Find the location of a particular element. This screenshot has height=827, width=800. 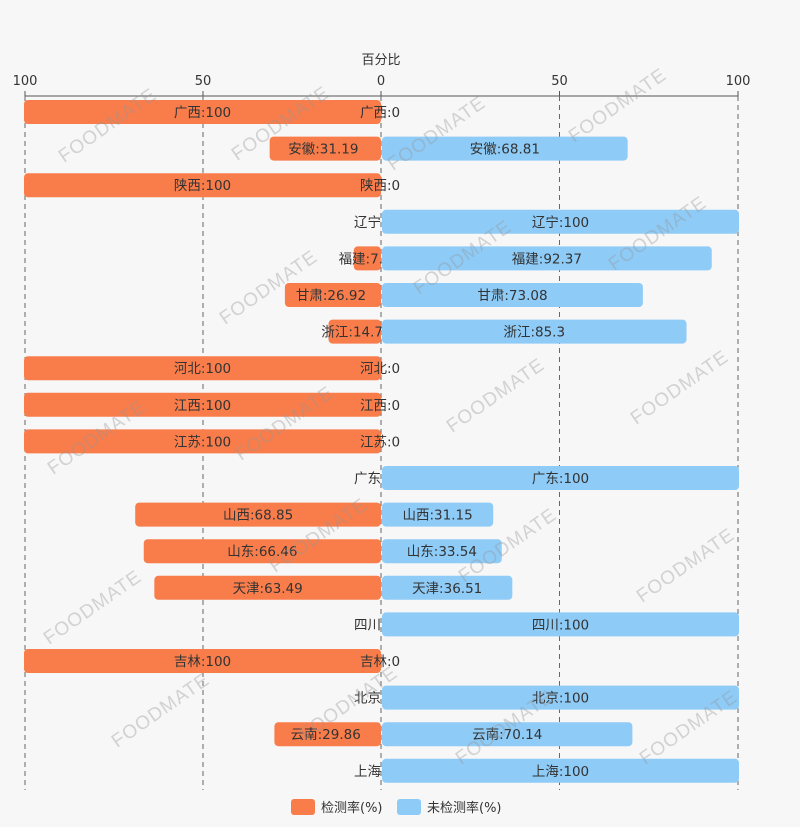

bar-label-detected: 山西:68.85 is located at coordinates (258, 516).